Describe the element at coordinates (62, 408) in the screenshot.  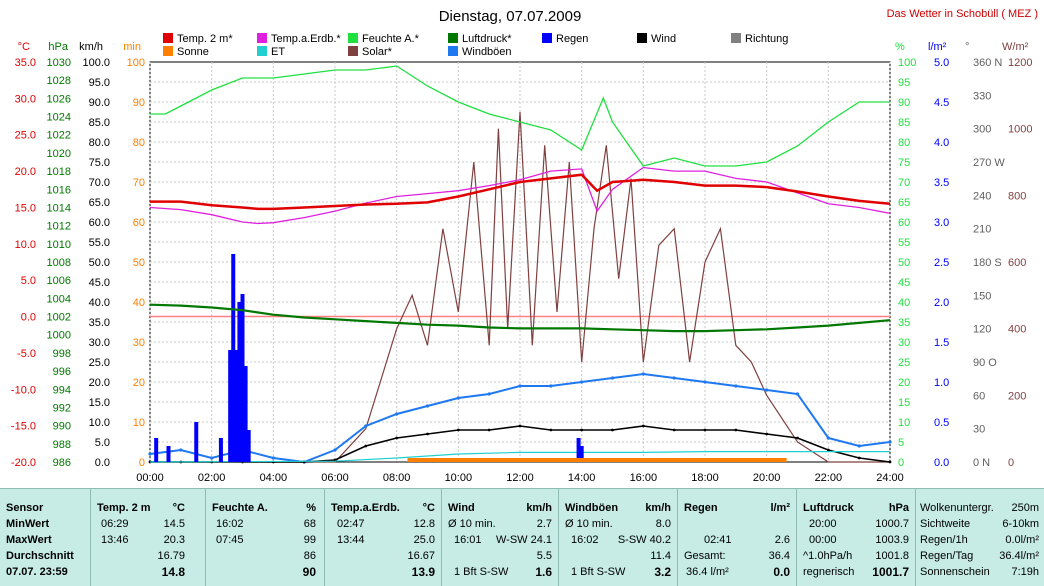
I see `pressure-tick-label: 992` at that location.